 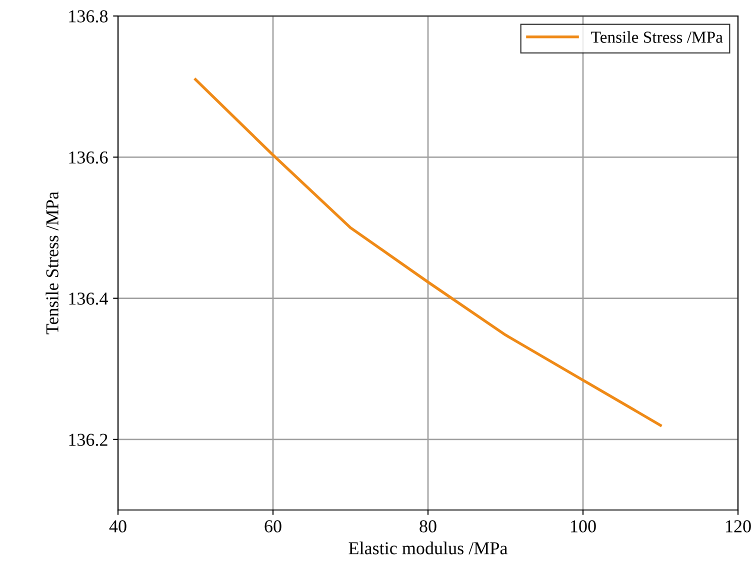 I want to click on x-tick-label: 60, so click(x=273, y=526).